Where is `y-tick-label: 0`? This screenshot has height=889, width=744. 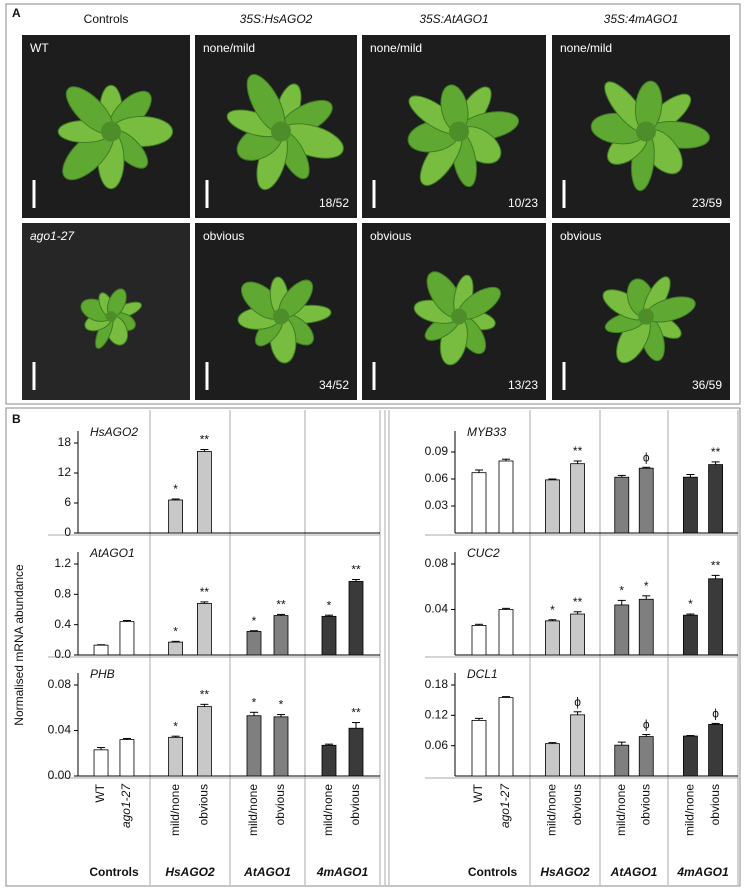 y-tick-label: 0 is located at coordinates (67, 532).